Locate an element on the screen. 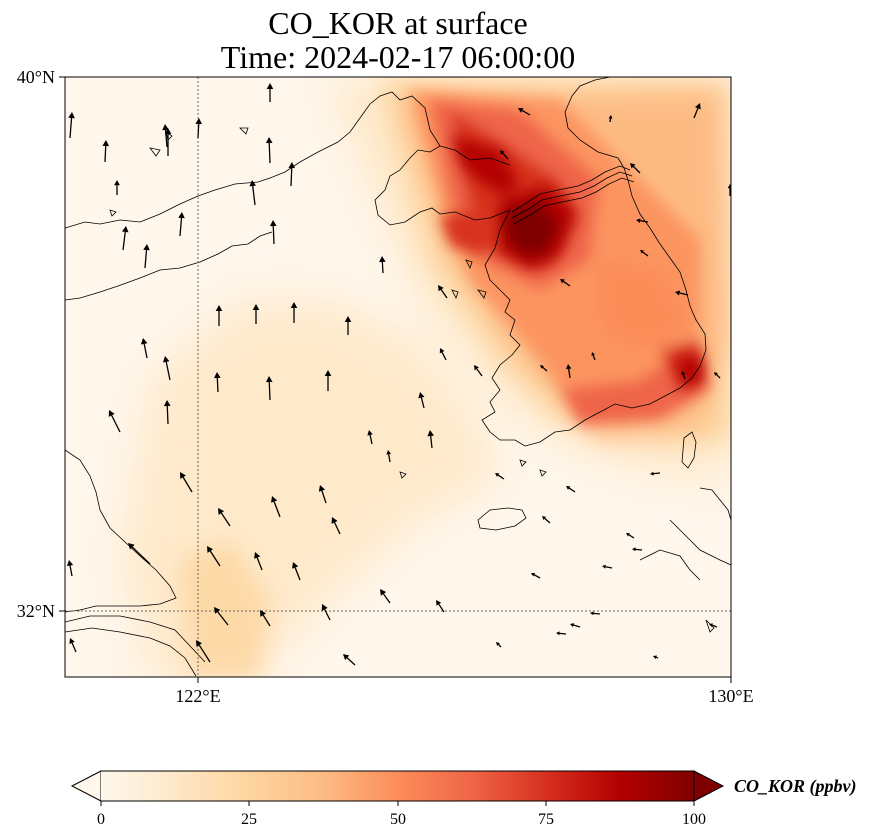 This screenshot has height=839, width=886. colorbar: 0 25 50 75 100 CO_KOR (ppbv) is located at coordinates (463, 799).